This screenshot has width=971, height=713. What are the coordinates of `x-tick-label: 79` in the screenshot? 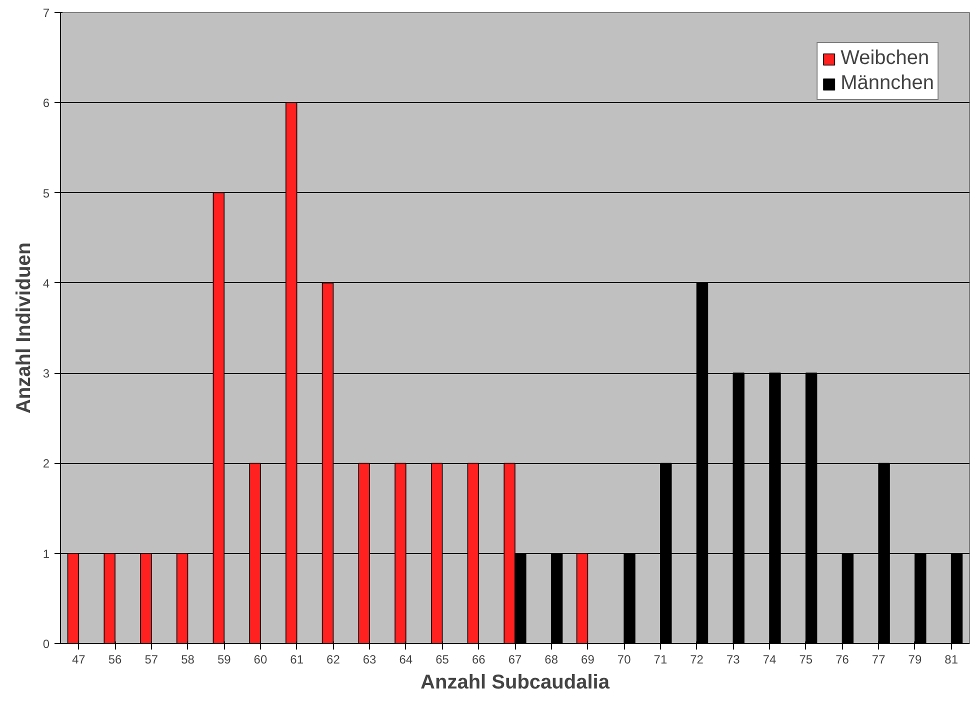 It's located at (915, 659).